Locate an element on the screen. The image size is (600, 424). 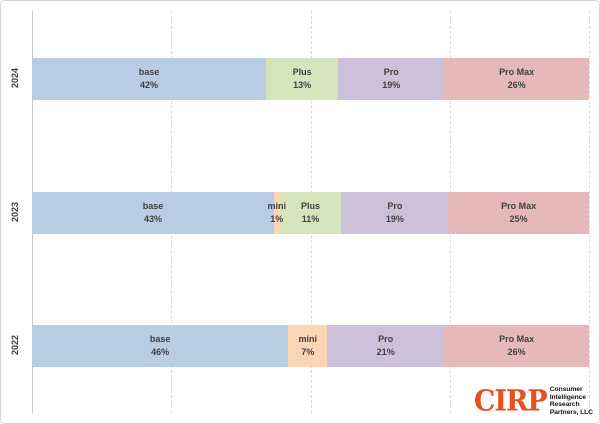
segment-2024-base: base 42% is located at coordinates (149, 79).